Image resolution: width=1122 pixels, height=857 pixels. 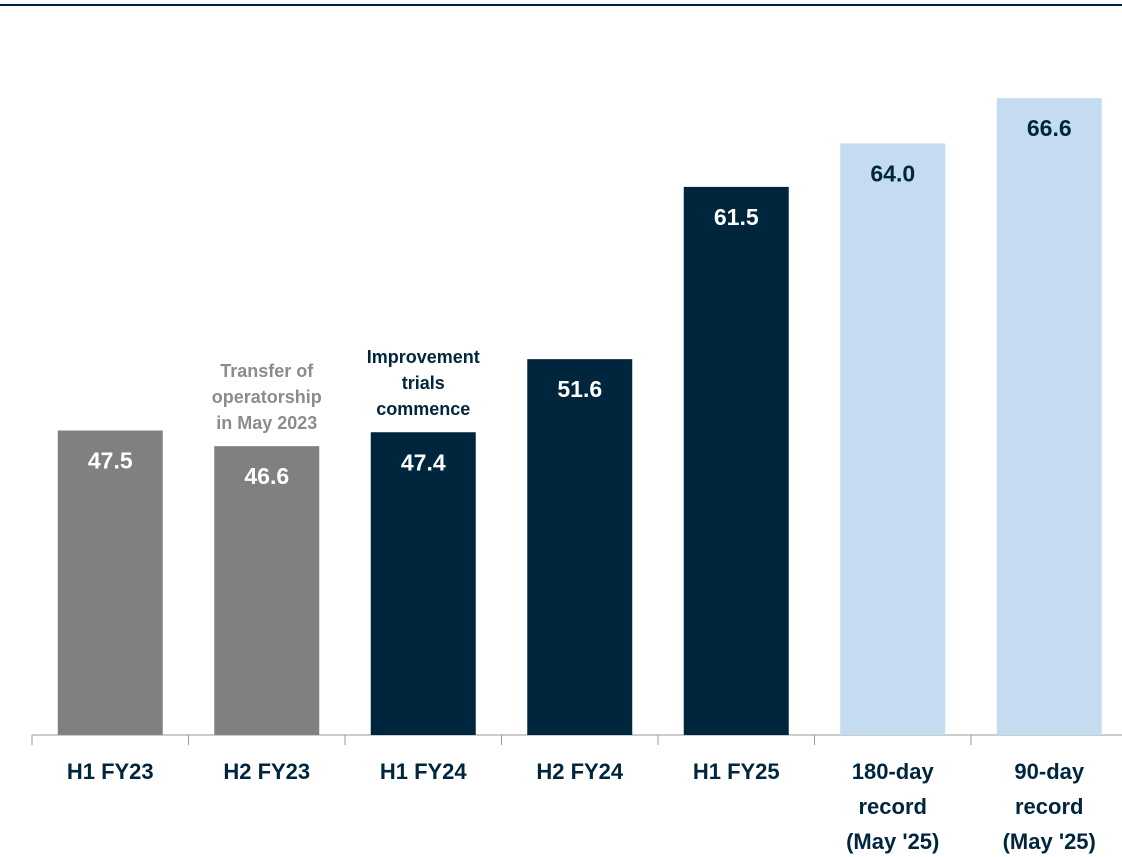 I want to click on x-tick-label: H2 FY24, so click(x=580, y=771).